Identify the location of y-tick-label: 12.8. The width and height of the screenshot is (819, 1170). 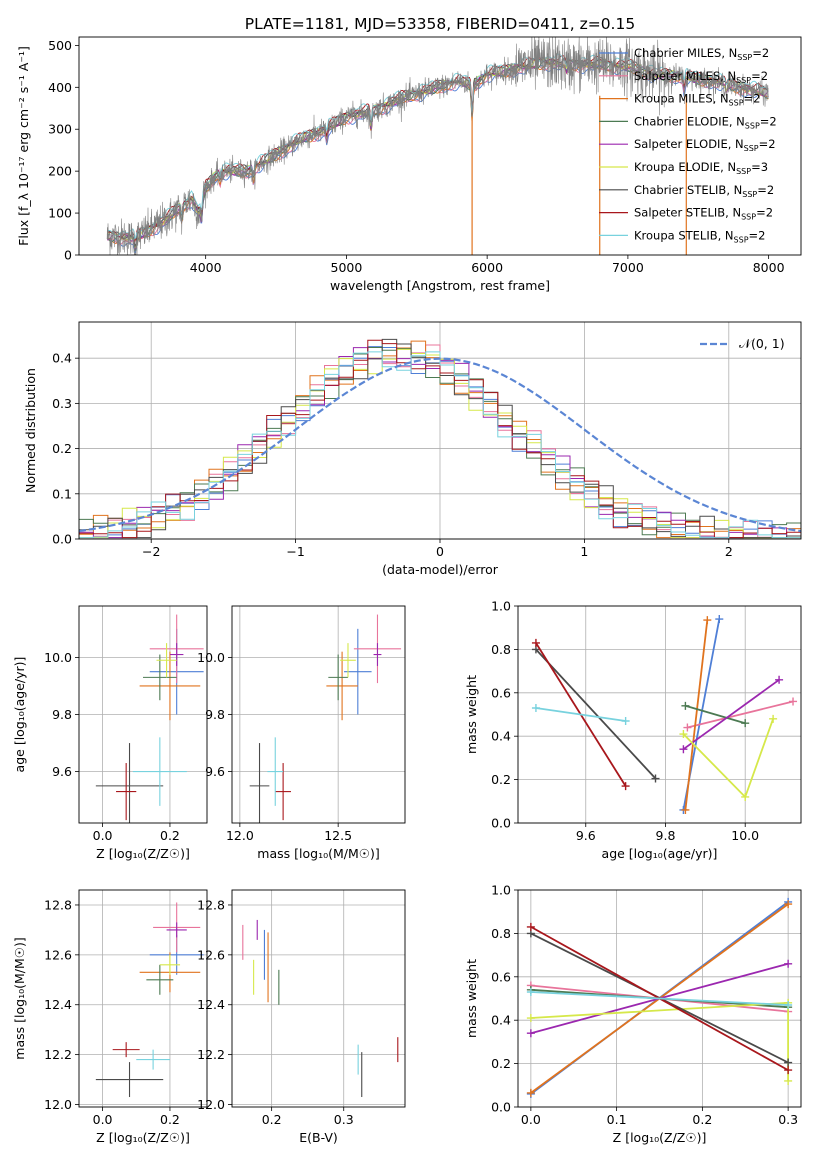
(211, 904).